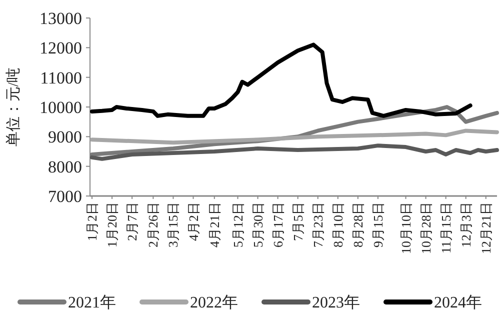 This screenshot has height=317, width=500. I want to click on x-tick-label: 5月30日, so click(258, 225).